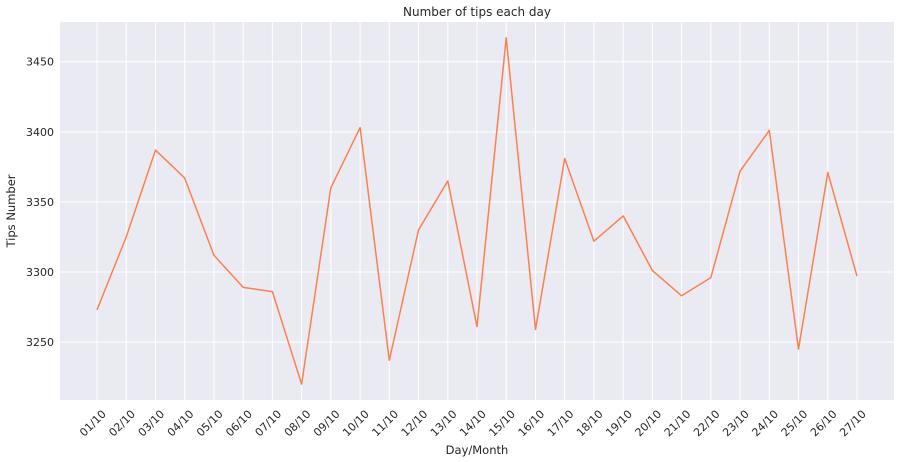 Image resolution: width=903 pixels, height=462 pixels. Describe the element at coordinates (477, 12) in the screenshot. I see `chart-title: Number of tips each day` at that location.